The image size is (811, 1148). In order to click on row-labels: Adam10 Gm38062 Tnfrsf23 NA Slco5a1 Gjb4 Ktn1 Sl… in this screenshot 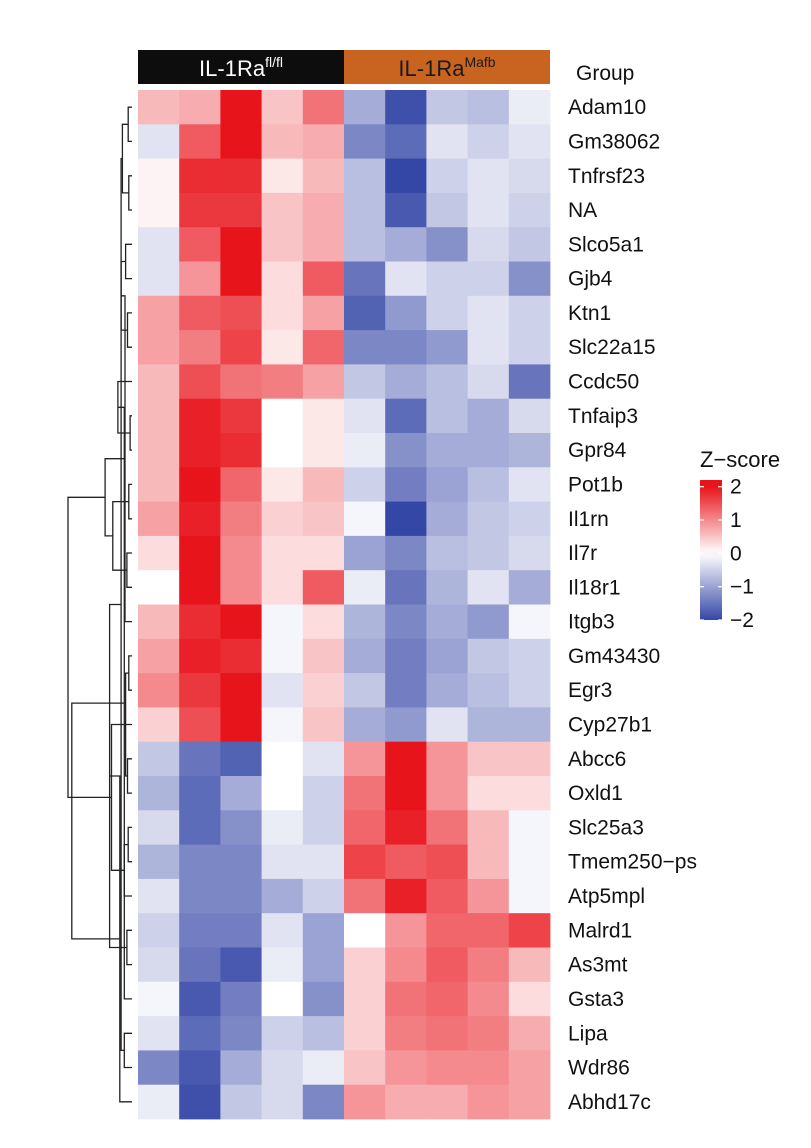, I will do `click(632, 605)`.